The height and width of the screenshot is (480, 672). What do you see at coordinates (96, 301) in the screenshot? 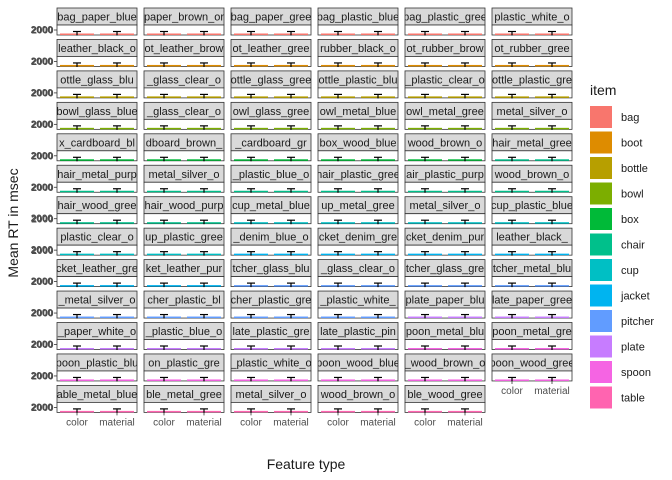
I see `facet-strip-label: _metal_silver_o` at bounding box center [96, 301].